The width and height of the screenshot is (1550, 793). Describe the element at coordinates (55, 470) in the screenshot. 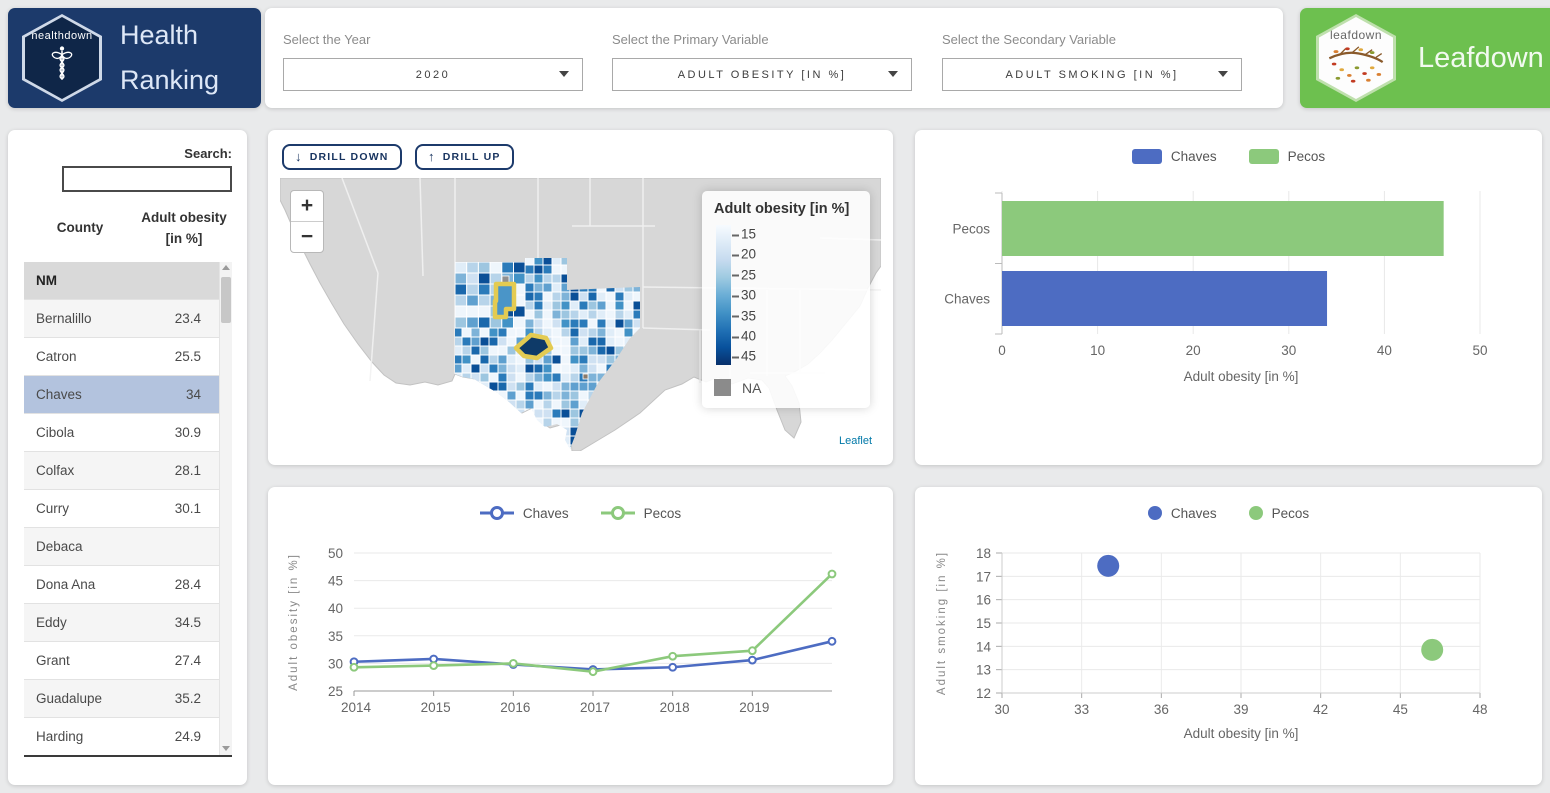

I see `county-name: Colfax` at that location.